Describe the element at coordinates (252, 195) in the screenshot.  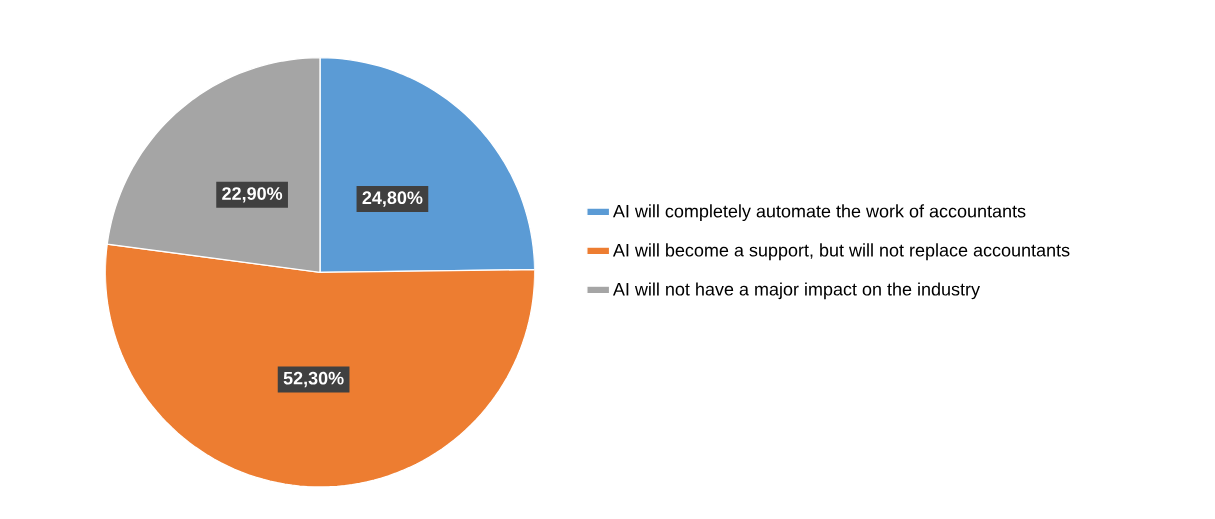
I see `data-label: 22,90%` at that location.